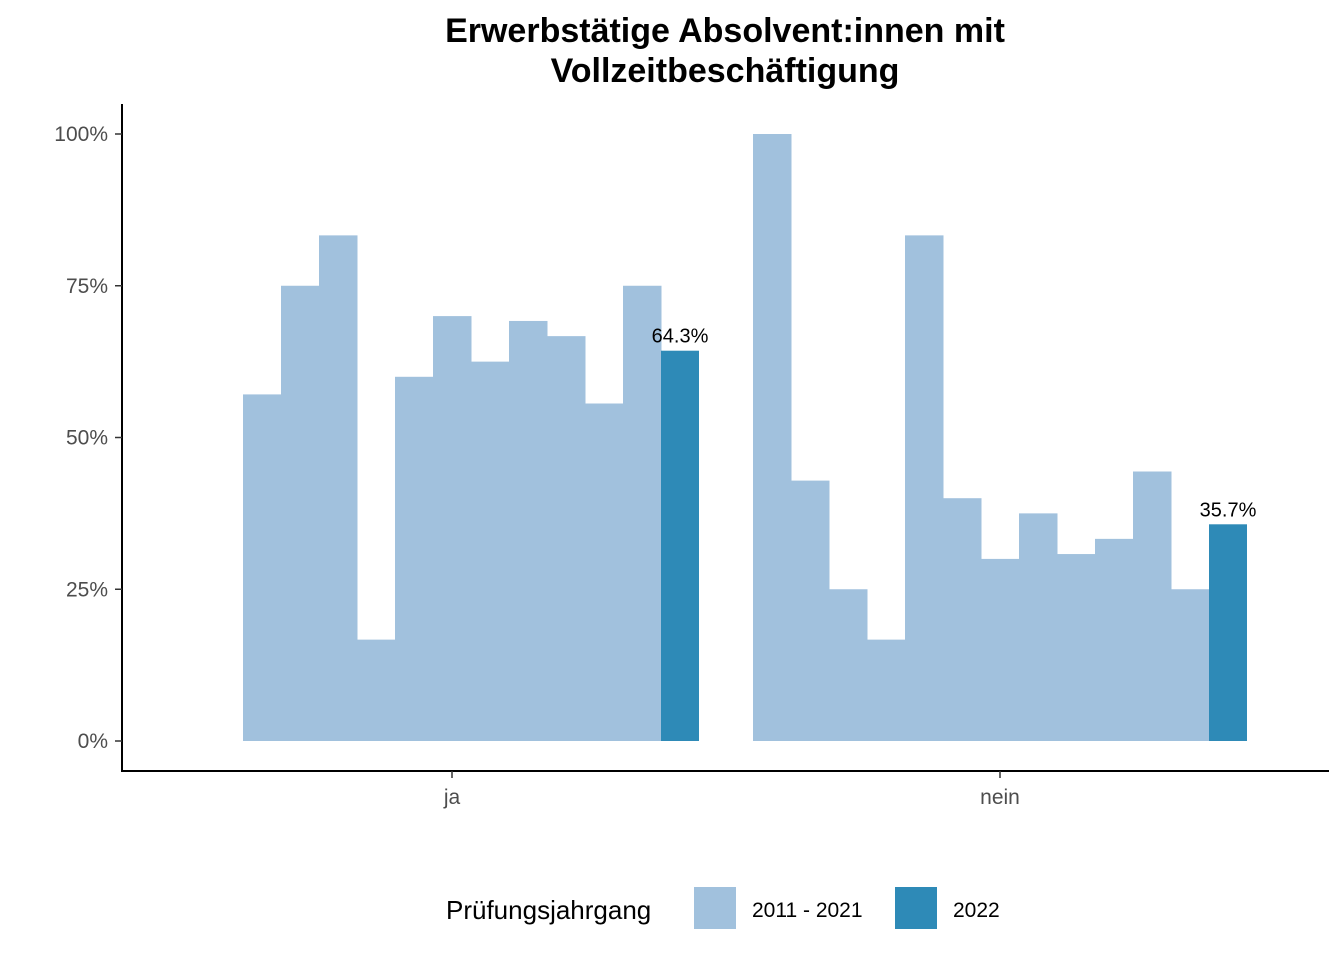  I want to click on legend-swatch-2011-2021, so click(715, 908).